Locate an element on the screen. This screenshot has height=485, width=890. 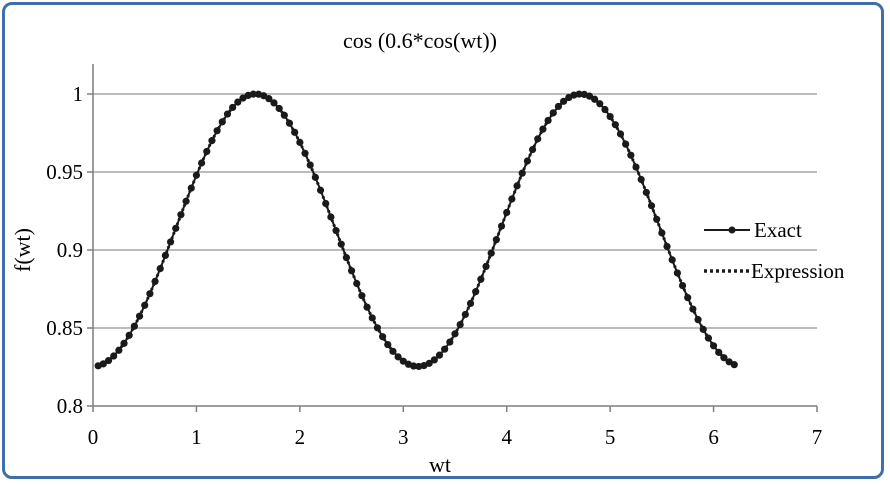
legend-label-exact: Exact is located at coordinates (778, 230).